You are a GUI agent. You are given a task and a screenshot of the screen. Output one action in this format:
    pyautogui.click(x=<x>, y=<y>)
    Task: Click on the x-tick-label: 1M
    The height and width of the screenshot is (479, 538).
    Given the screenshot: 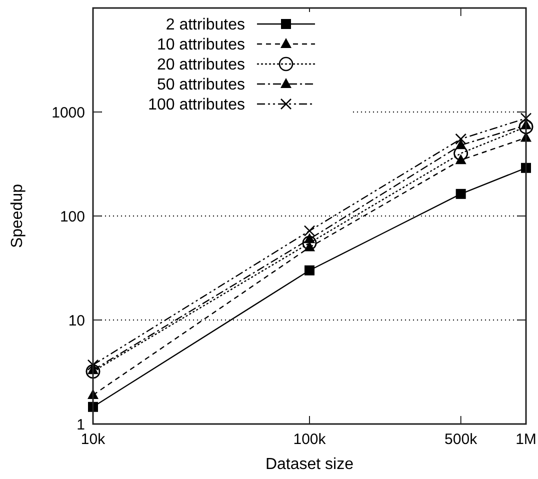 What is the action you would take?
    pyautogui.click(x=526, y=439)
    